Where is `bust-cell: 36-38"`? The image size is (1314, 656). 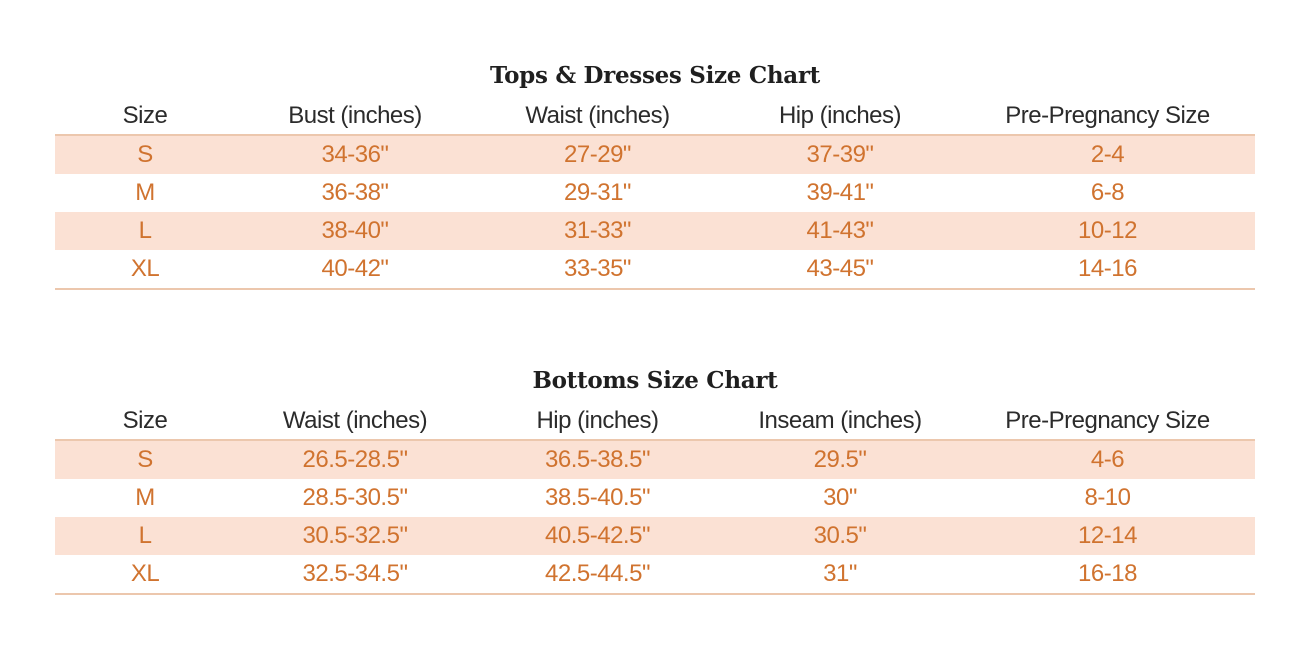
bust-cell: 36-38" is located at coordinates (355, 192).